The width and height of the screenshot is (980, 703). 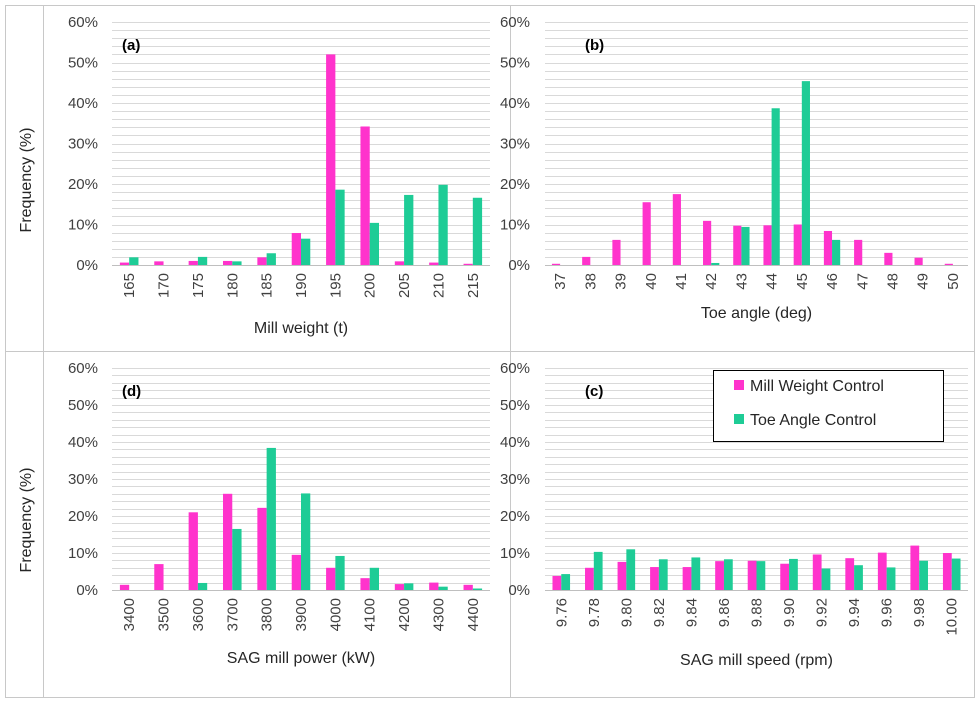 What do you see at coordinates (267, 285) in the screenshot?
I see `x-tick-label: 185` at bounding box center [267, 285].